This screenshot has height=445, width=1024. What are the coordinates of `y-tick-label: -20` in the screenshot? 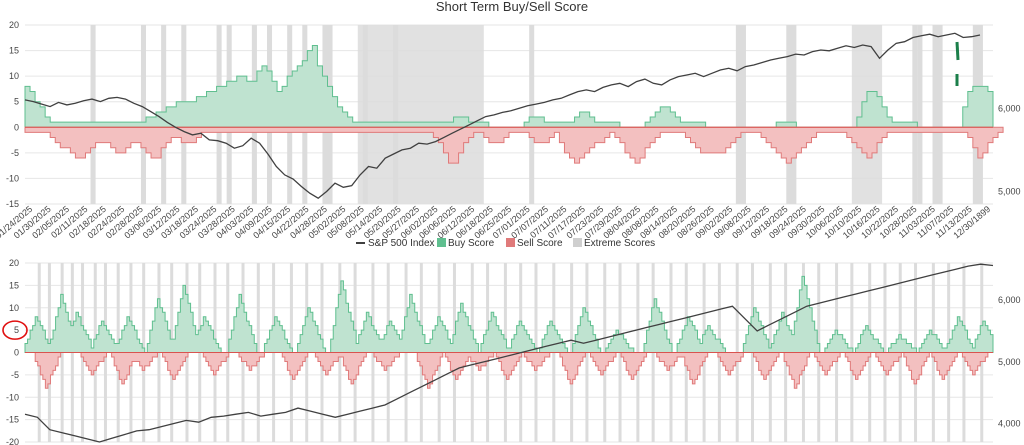 It's located at (12, 441).